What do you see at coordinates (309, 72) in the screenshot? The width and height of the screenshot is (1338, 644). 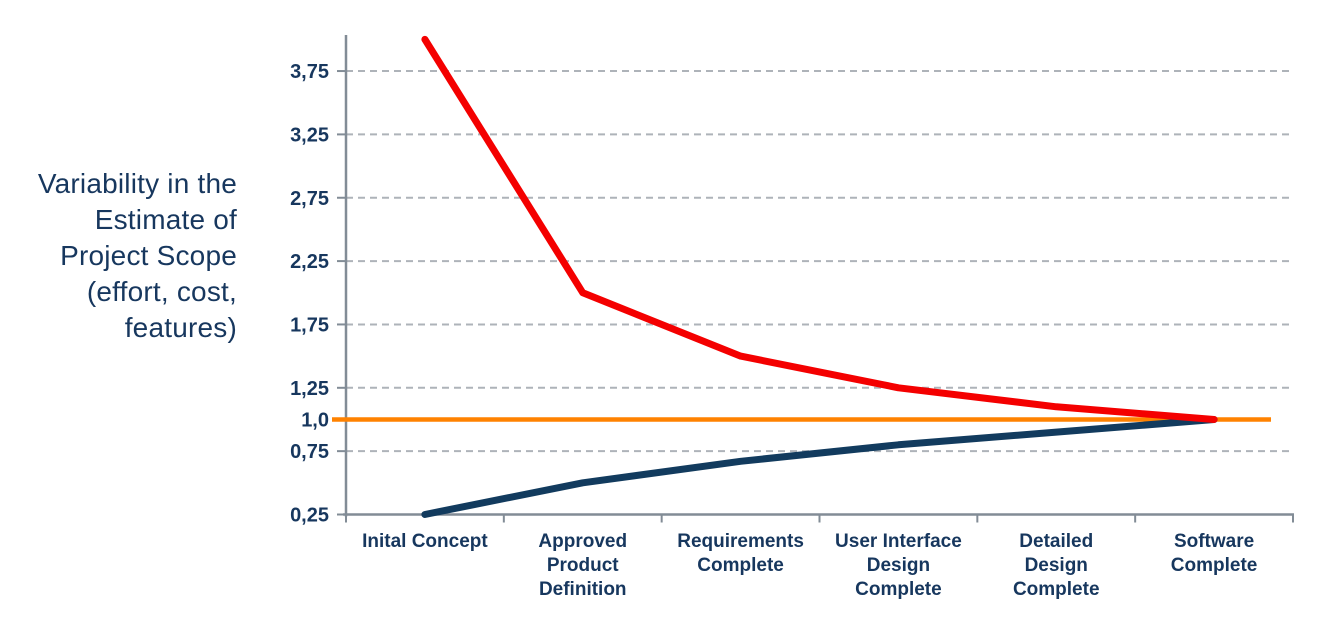 I see `y-tick-label: 3,75` at bounding box center [309, 72].